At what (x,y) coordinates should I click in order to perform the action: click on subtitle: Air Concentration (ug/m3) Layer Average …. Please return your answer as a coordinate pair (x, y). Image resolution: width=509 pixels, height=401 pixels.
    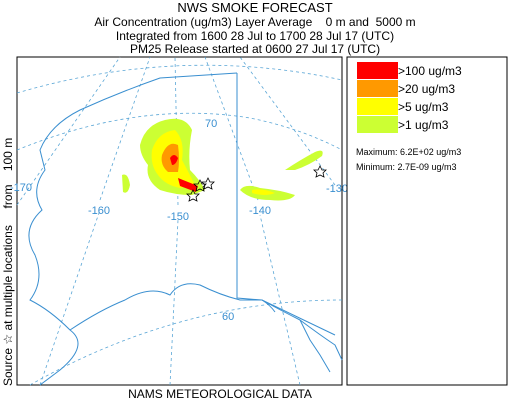
    Looking at the image, I should click on (254, 22).